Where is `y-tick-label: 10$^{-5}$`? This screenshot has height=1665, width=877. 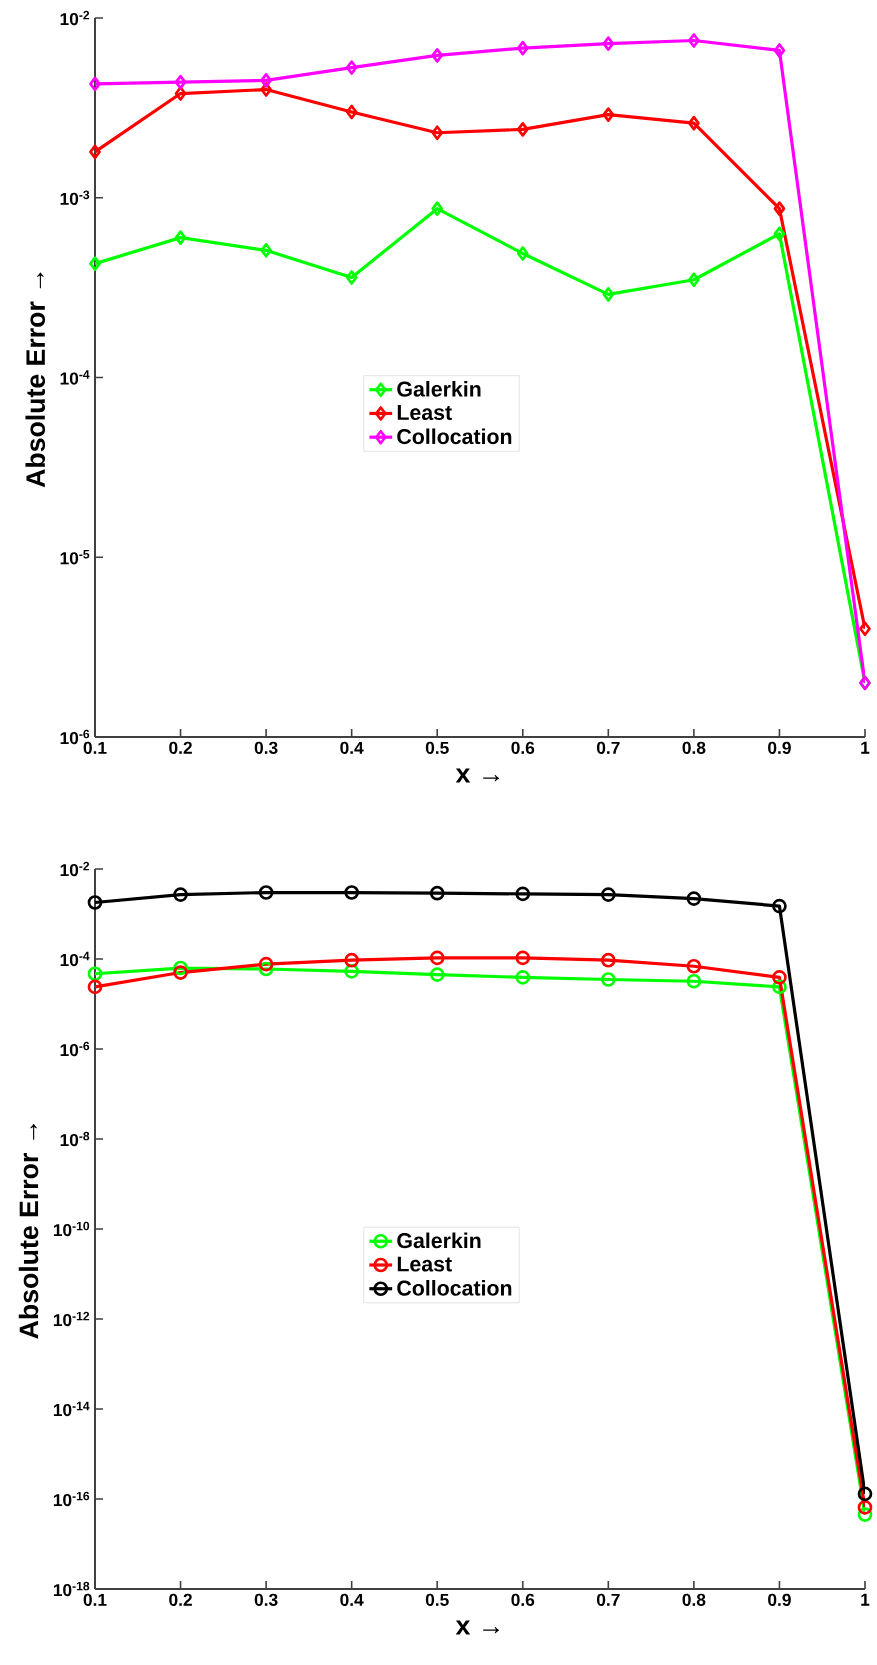
y-tick-label: 10$^{-5}$ is located at coordinates (75, 557).